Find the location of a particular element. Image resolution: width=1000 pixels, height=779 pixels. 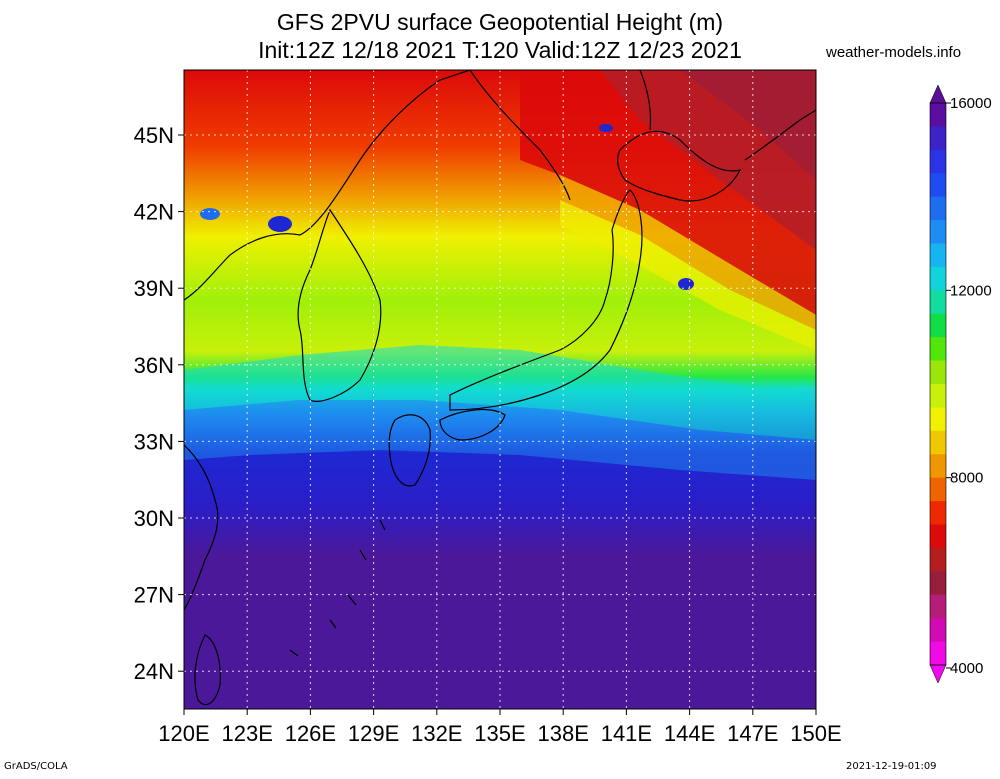

colorbar-label: 16000 is located at coordinates (971, 103).